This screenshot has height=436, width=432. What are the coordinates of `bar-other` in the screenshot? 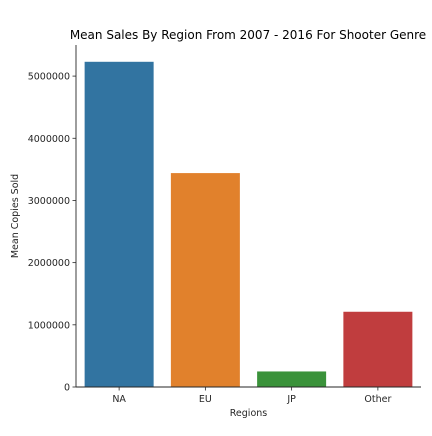 It's located at (378, 349).